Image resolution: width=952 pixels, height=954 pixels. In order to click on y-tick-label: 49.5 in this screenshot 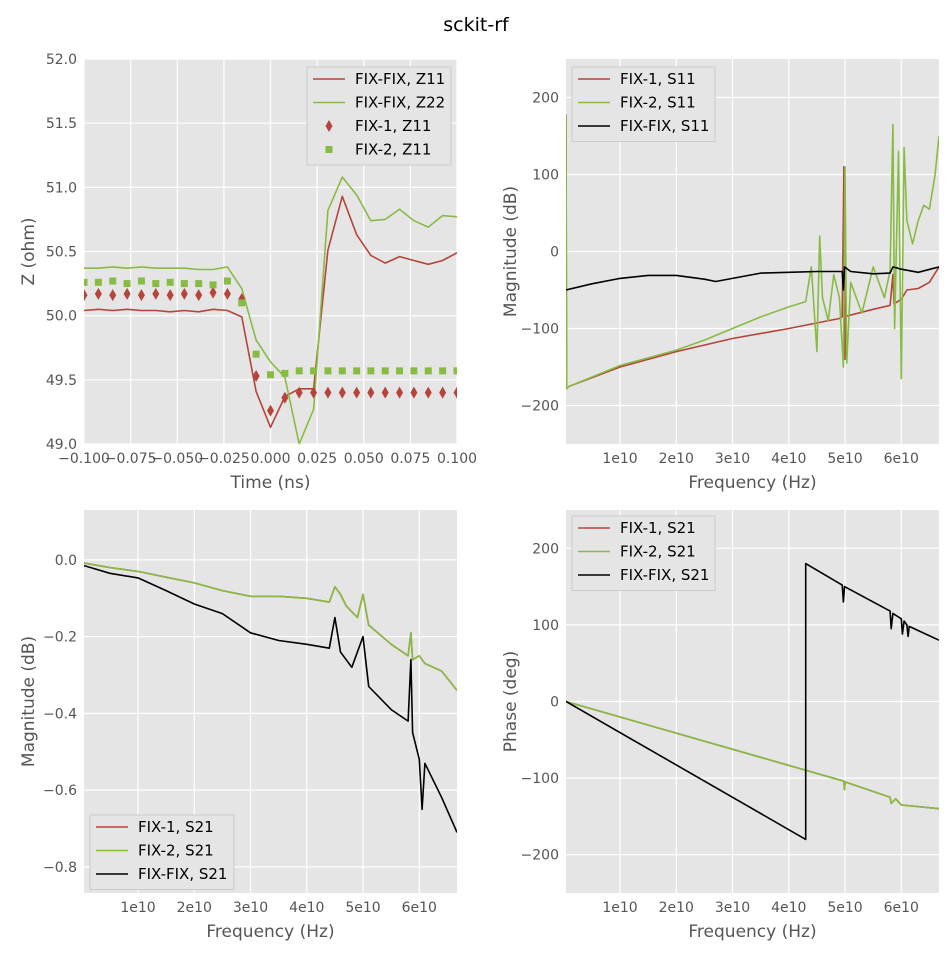, I will do `click(61, 381)`.